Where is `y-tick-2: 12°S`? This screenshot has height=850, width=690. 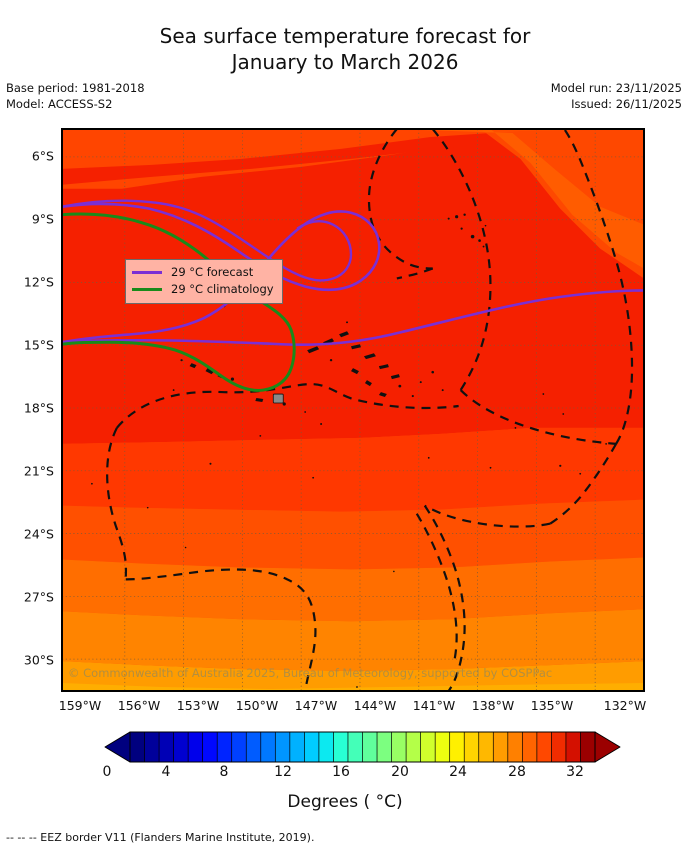
y-tick-2: 12°S is located at coordinates (38, 282).